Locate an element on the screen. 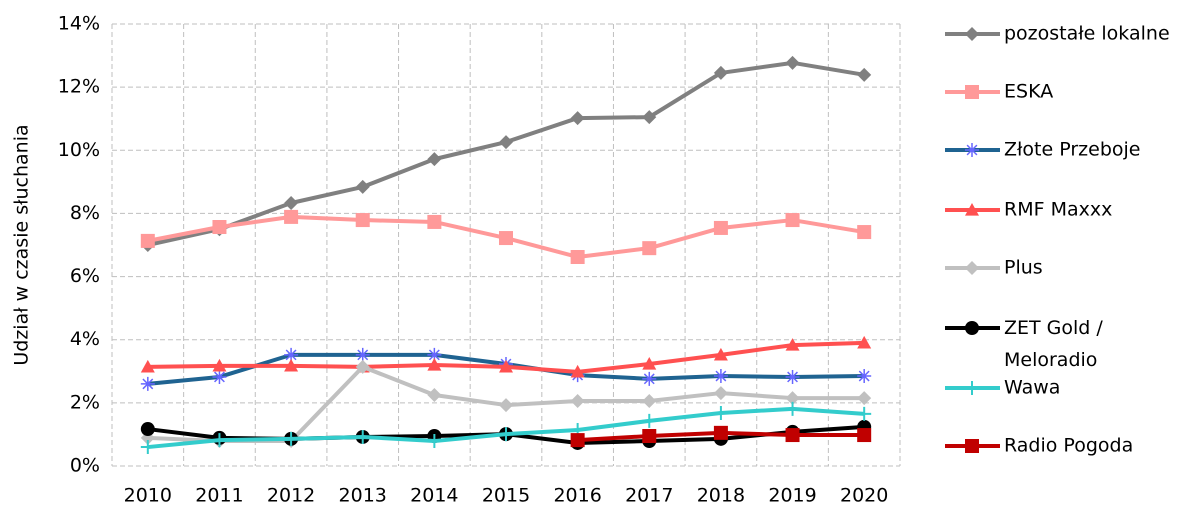  legend-label: Złote Przeboje is located at coordinates (1072, 150).